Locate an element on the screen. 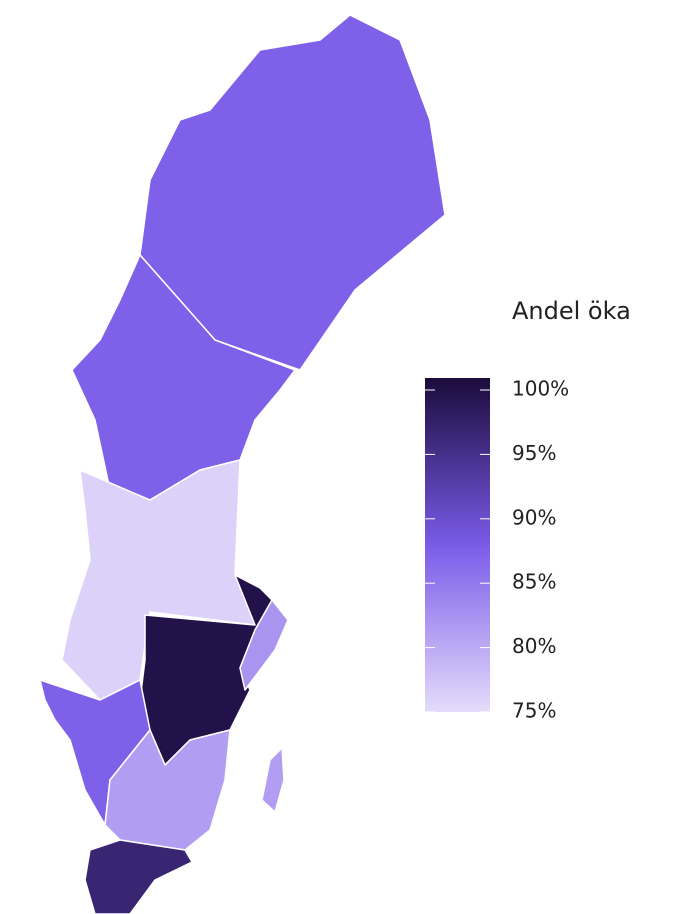 The width and height of the screenshot is (690, 914). tick-label: 100% is located at coordinates (540, 389).